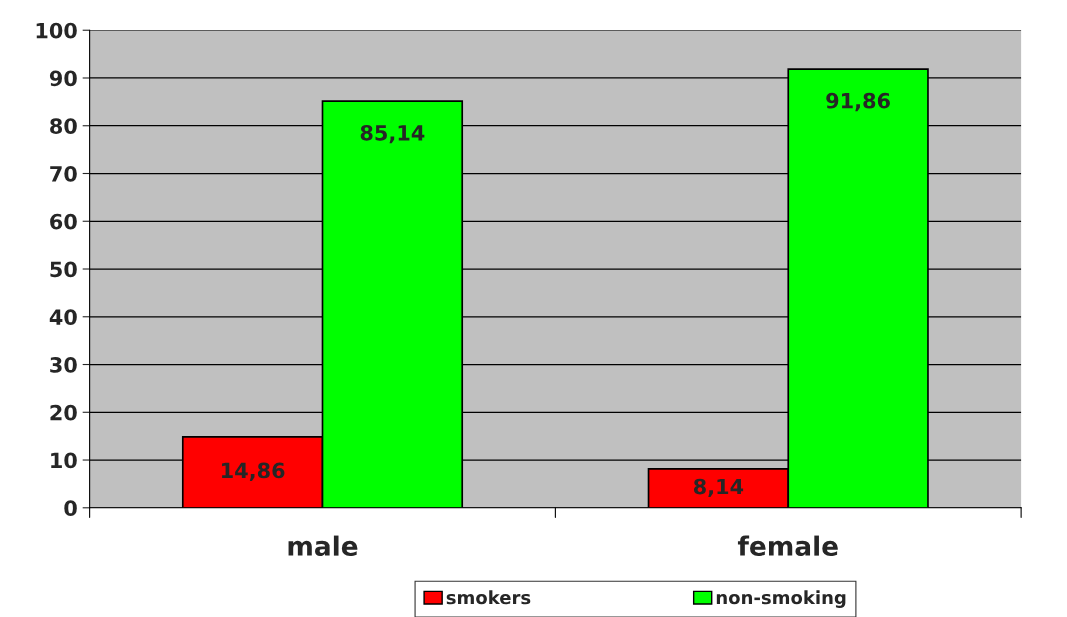 This screenshot has height=617, width=1067. I want to click on x-tick-label: female, so click(787, 545).